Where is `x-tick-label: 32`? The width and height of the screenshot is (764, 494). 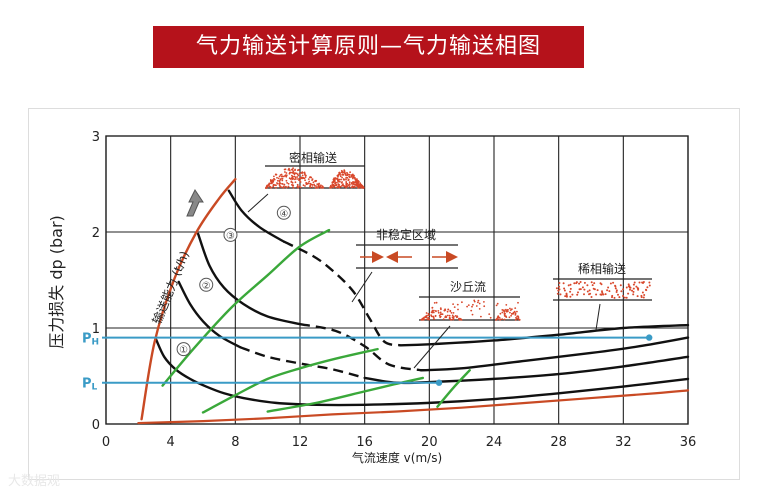
x-tick-label: 32 is located at coordinates (623, 442).